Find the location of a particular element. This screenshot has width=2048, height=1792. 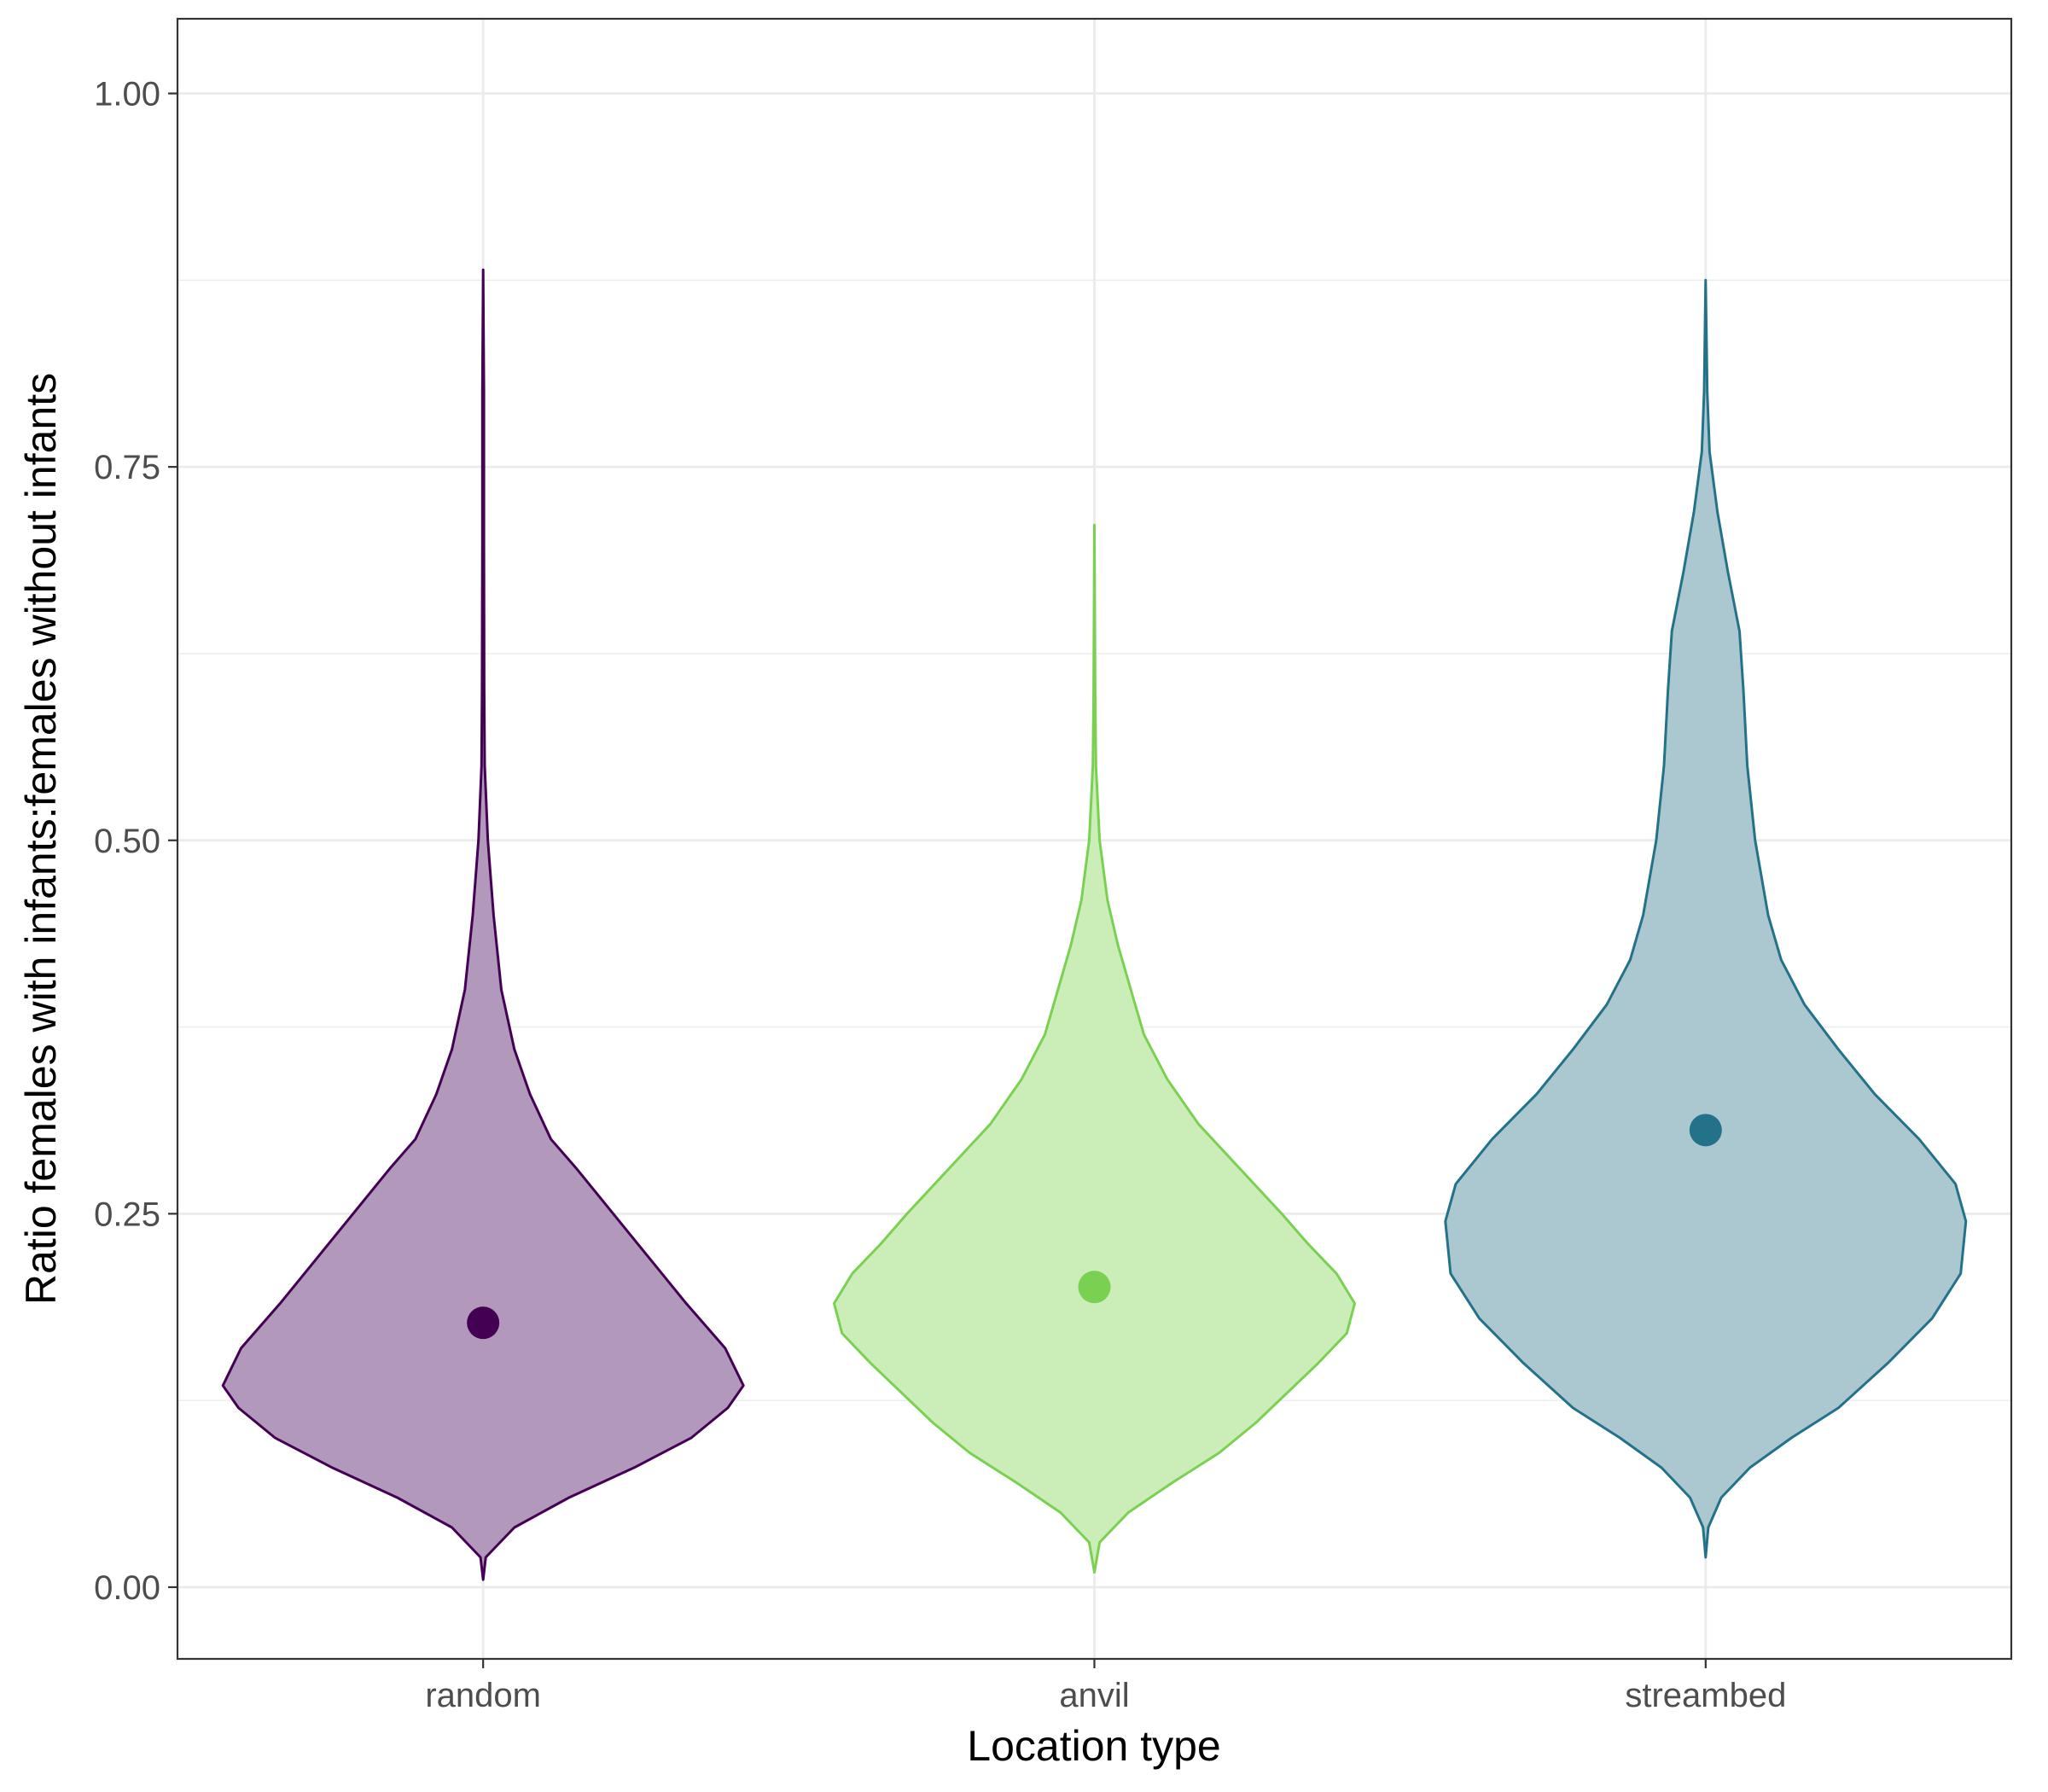

y-axis-ticks: 0.00 0.25 0.50 0.75 1.00 is located at coordinates (135, 841).